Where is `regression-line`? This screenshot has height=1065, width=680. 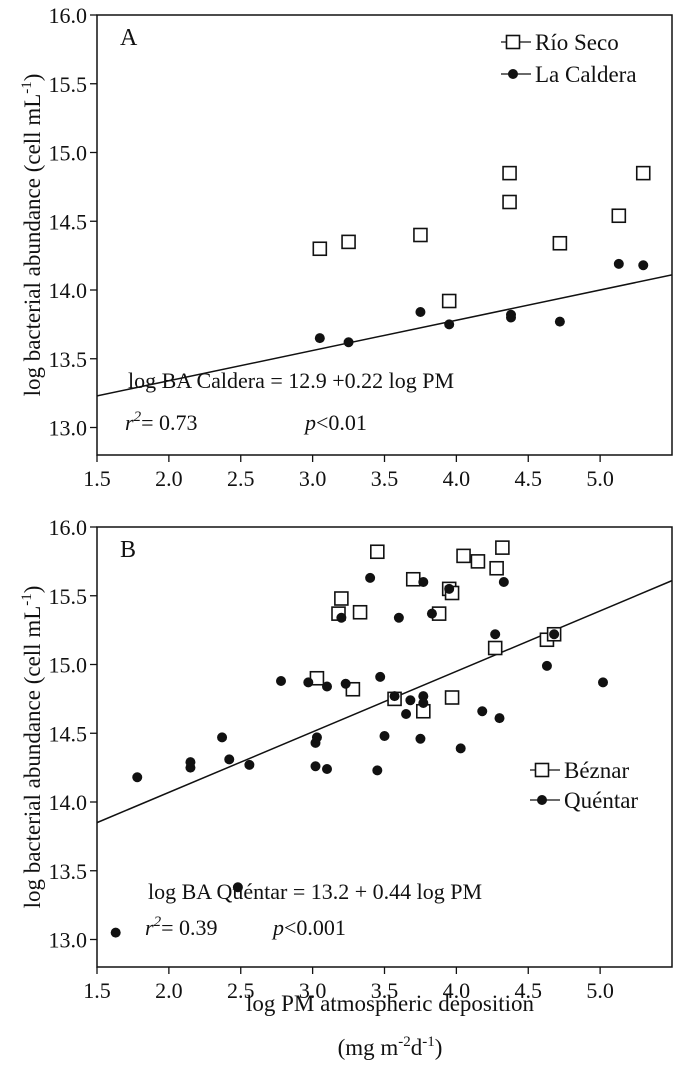
regression-line is located at coordinates (384, 335).